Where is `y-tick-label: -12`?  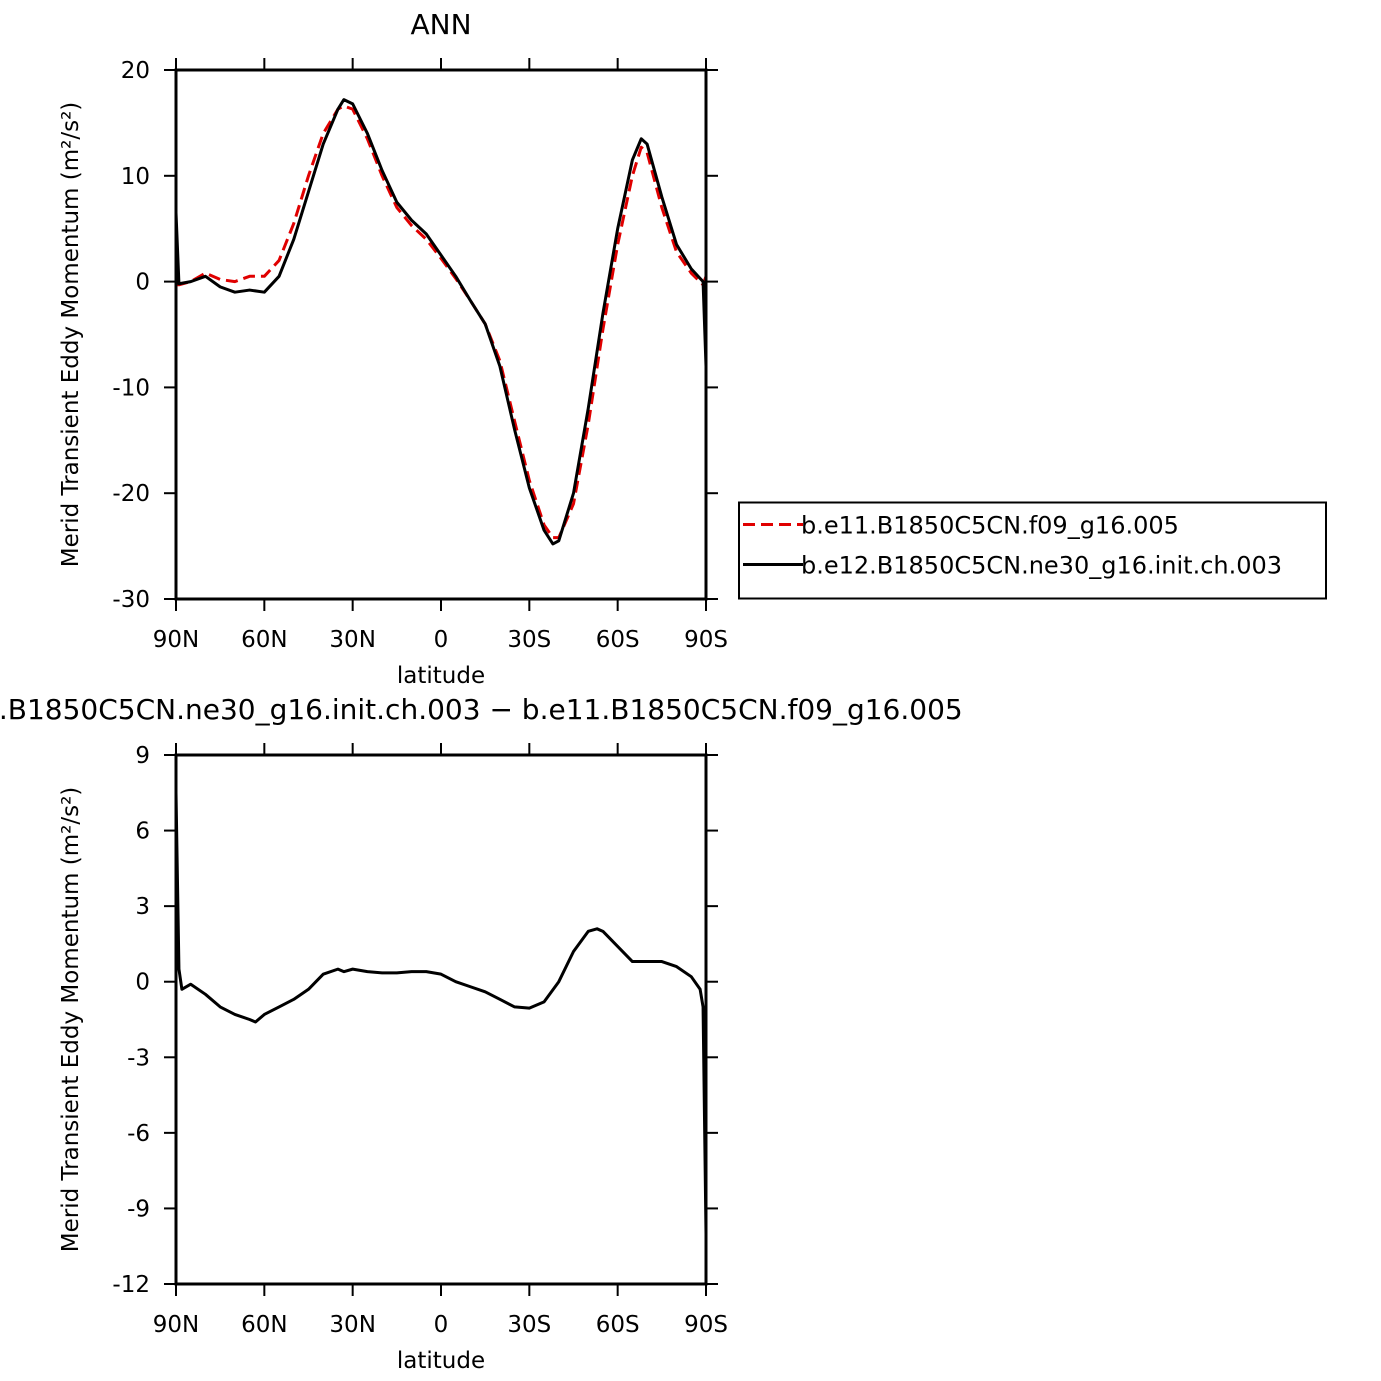 y-tick-label: -12 is located at coordinates (131, 1285).